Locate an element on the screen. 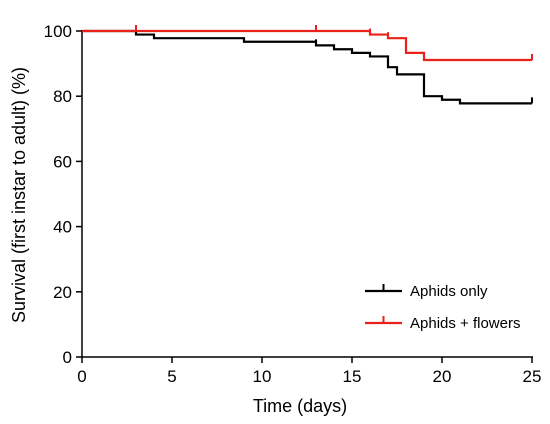 The height and width of the screenshot is (424, 550). y-tick-label: 40 is located at coordinates (62, 227).